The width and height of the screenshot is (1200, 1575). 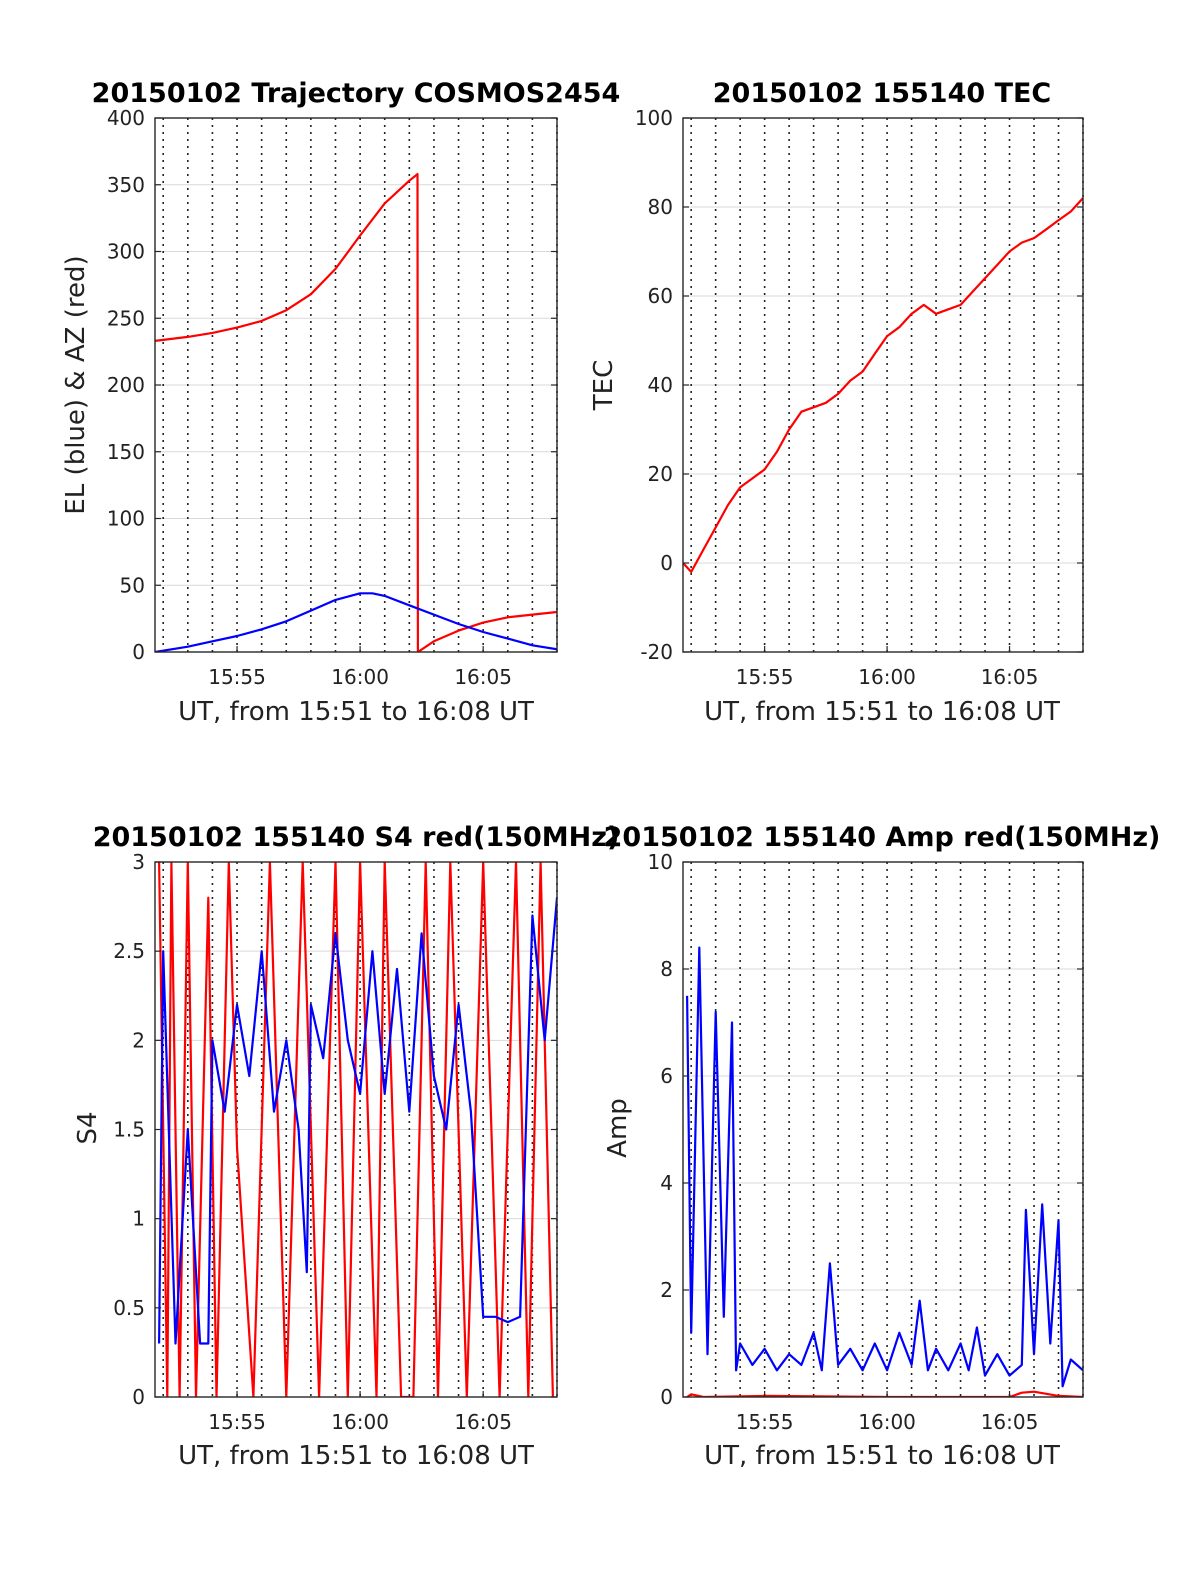 I want to click on plot-area: -20 0 20 40 60 80 100 15:55 16:00 16:05, so click(x=859, y=397).